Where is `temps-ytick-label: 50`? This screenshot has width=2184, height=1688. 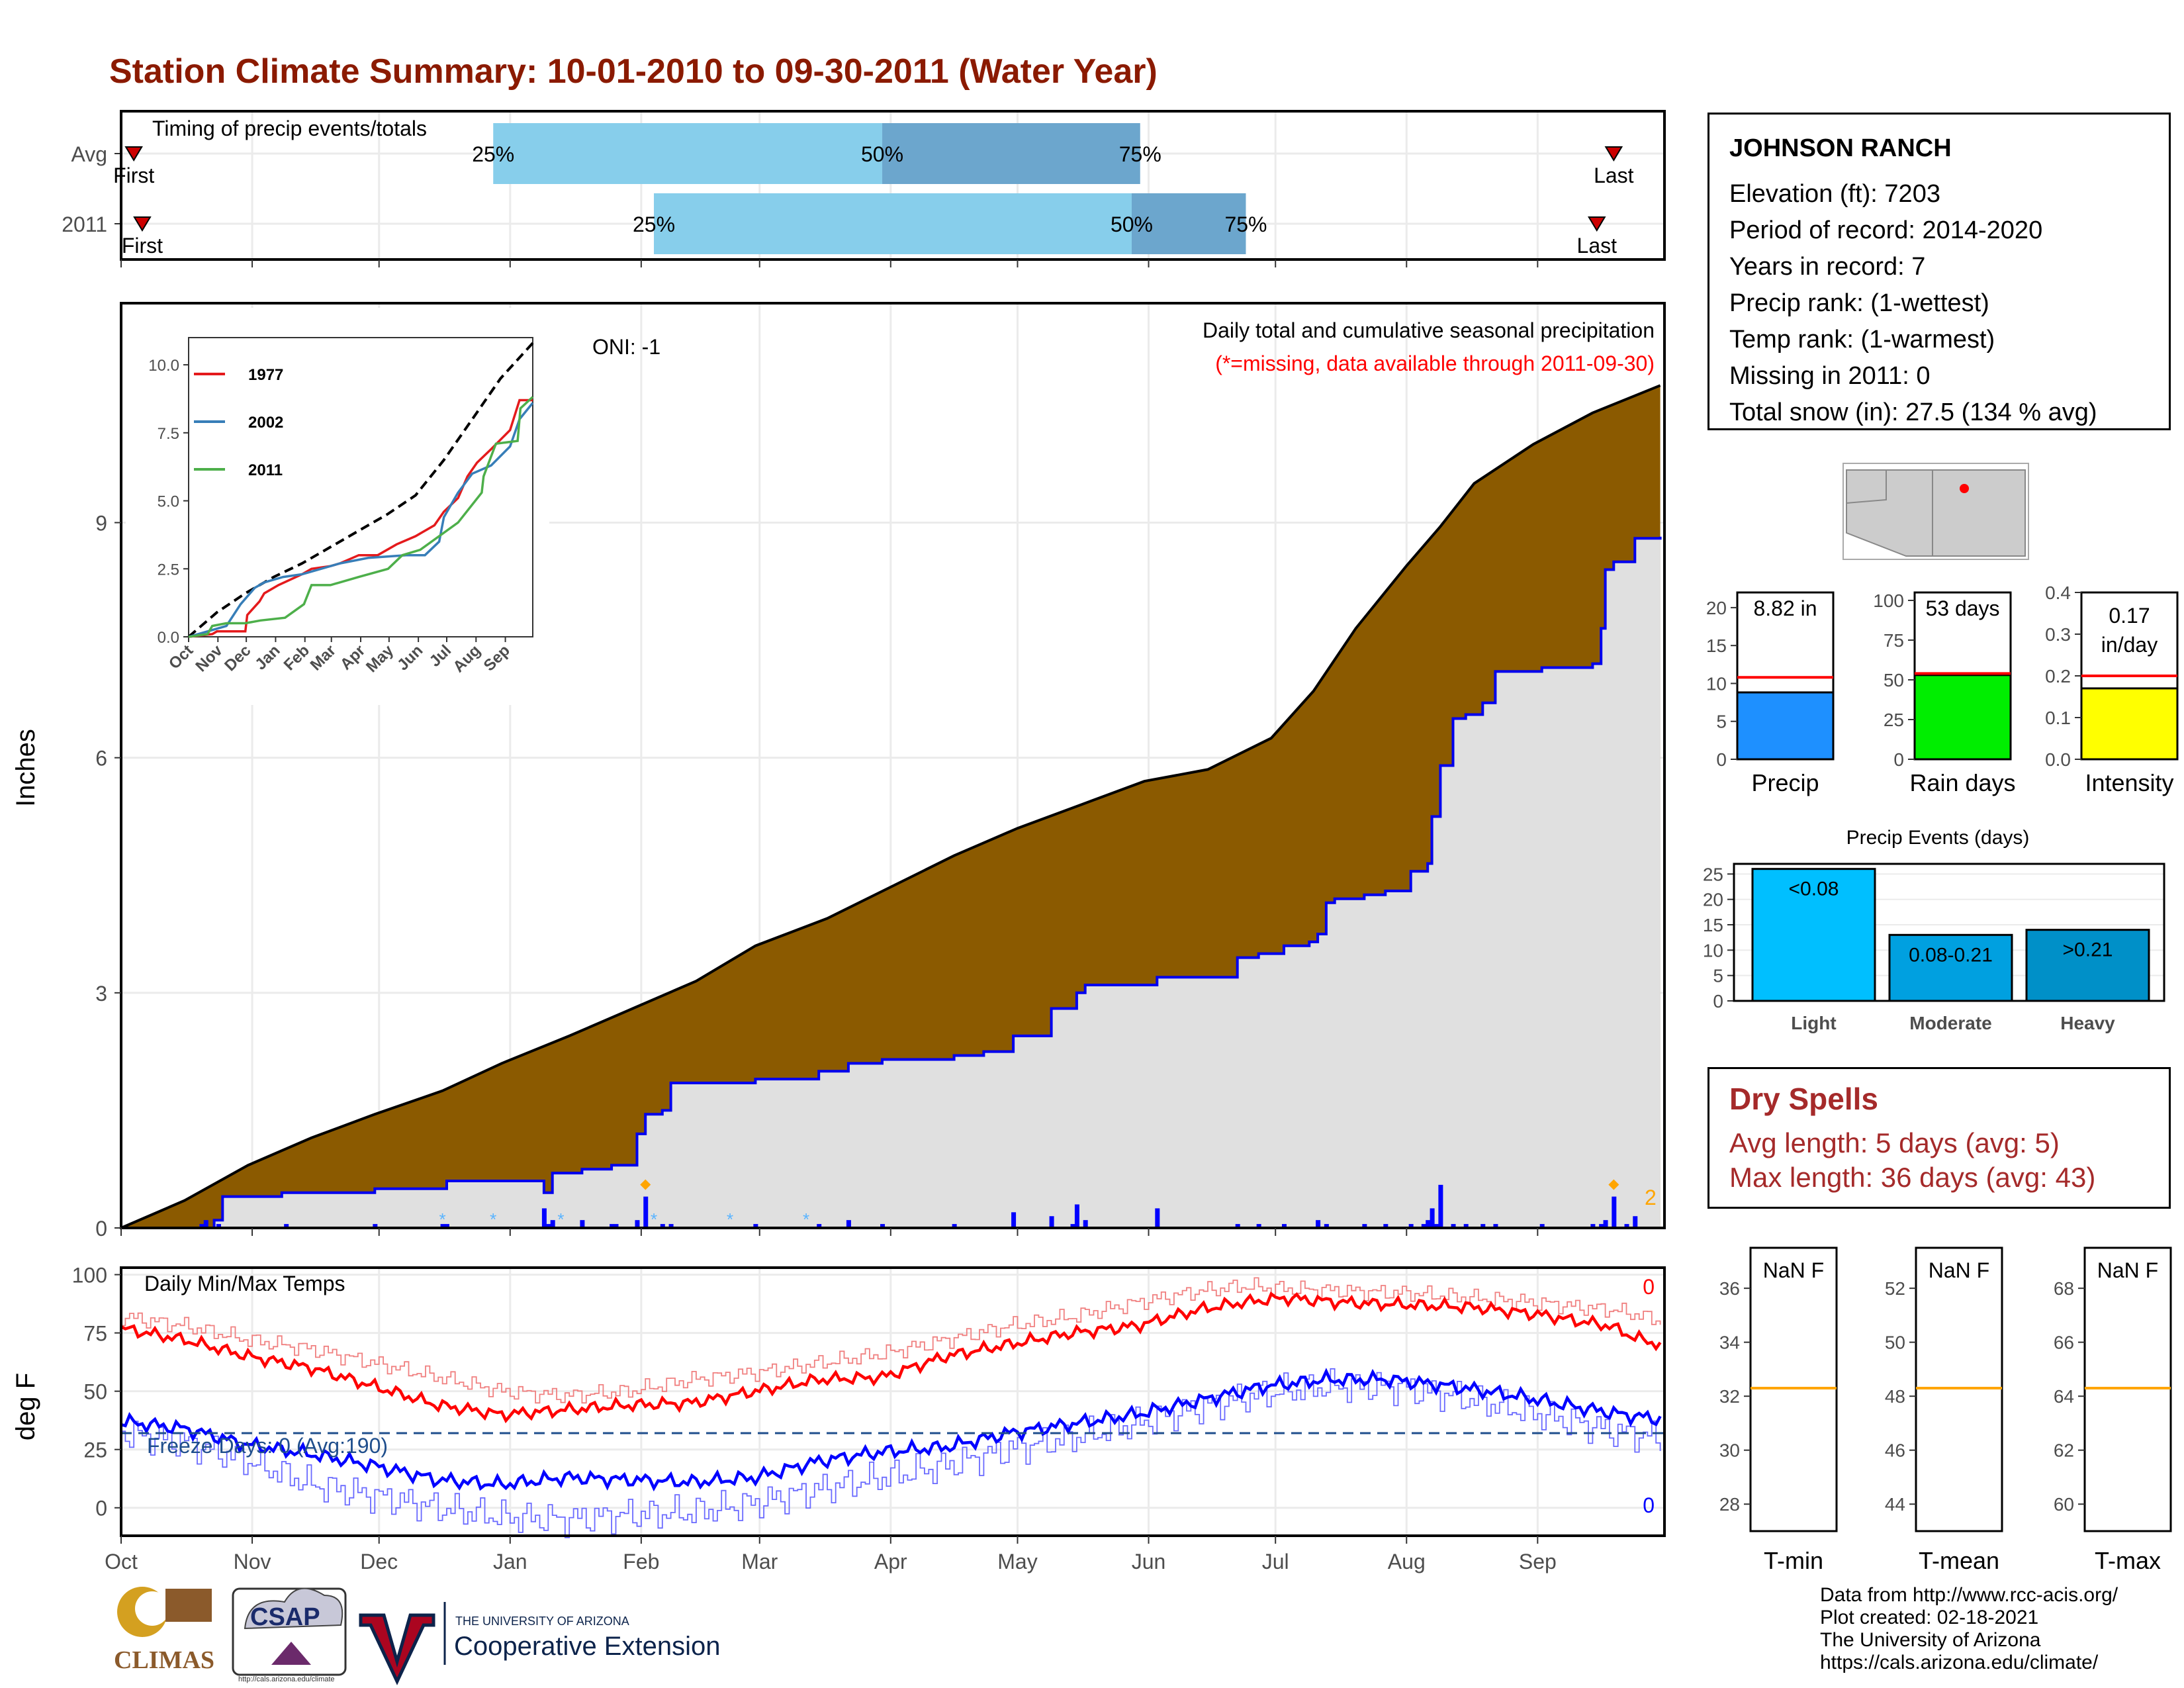 temps-ytick-label: 50 is located at coordinates (95, 1392).